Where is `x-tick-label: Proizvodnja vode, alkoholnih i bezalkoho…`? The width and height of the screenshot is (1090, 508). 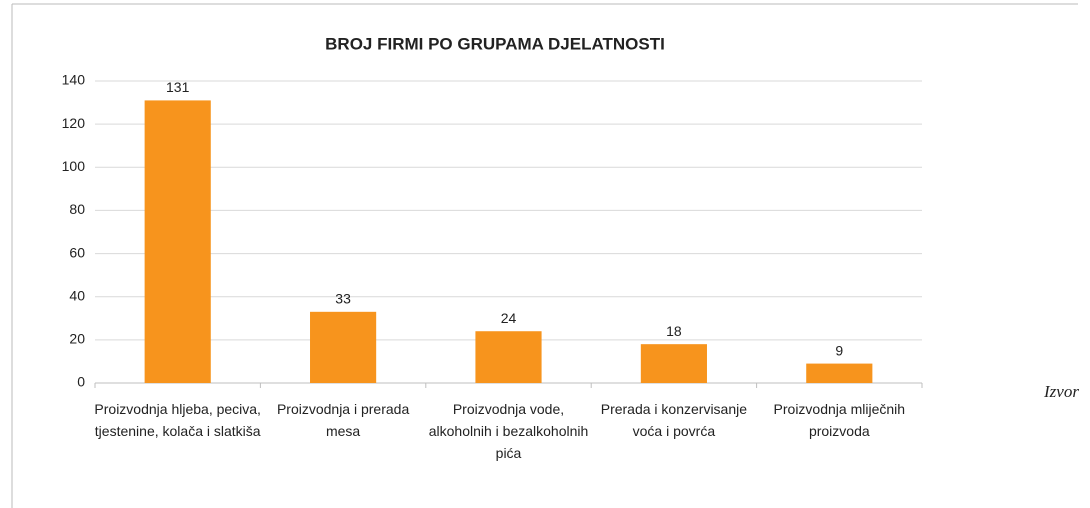
x-tick-label: Proizvodnja vode, alkoholnih i bezalkoho… is located at coordinates (508, 431).